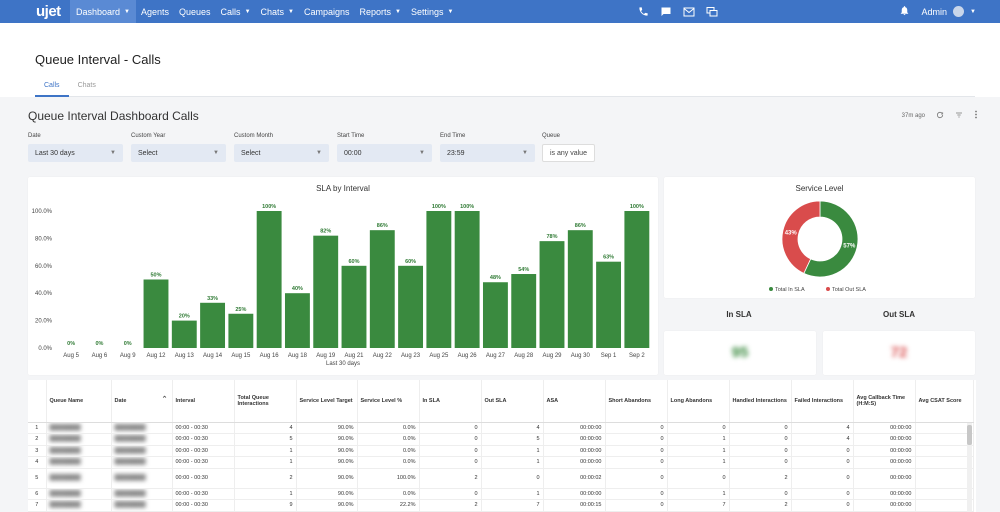 This screenshot has width=1000, height=512. I want to click on column-header: Short Abandons, so click(636, 401).